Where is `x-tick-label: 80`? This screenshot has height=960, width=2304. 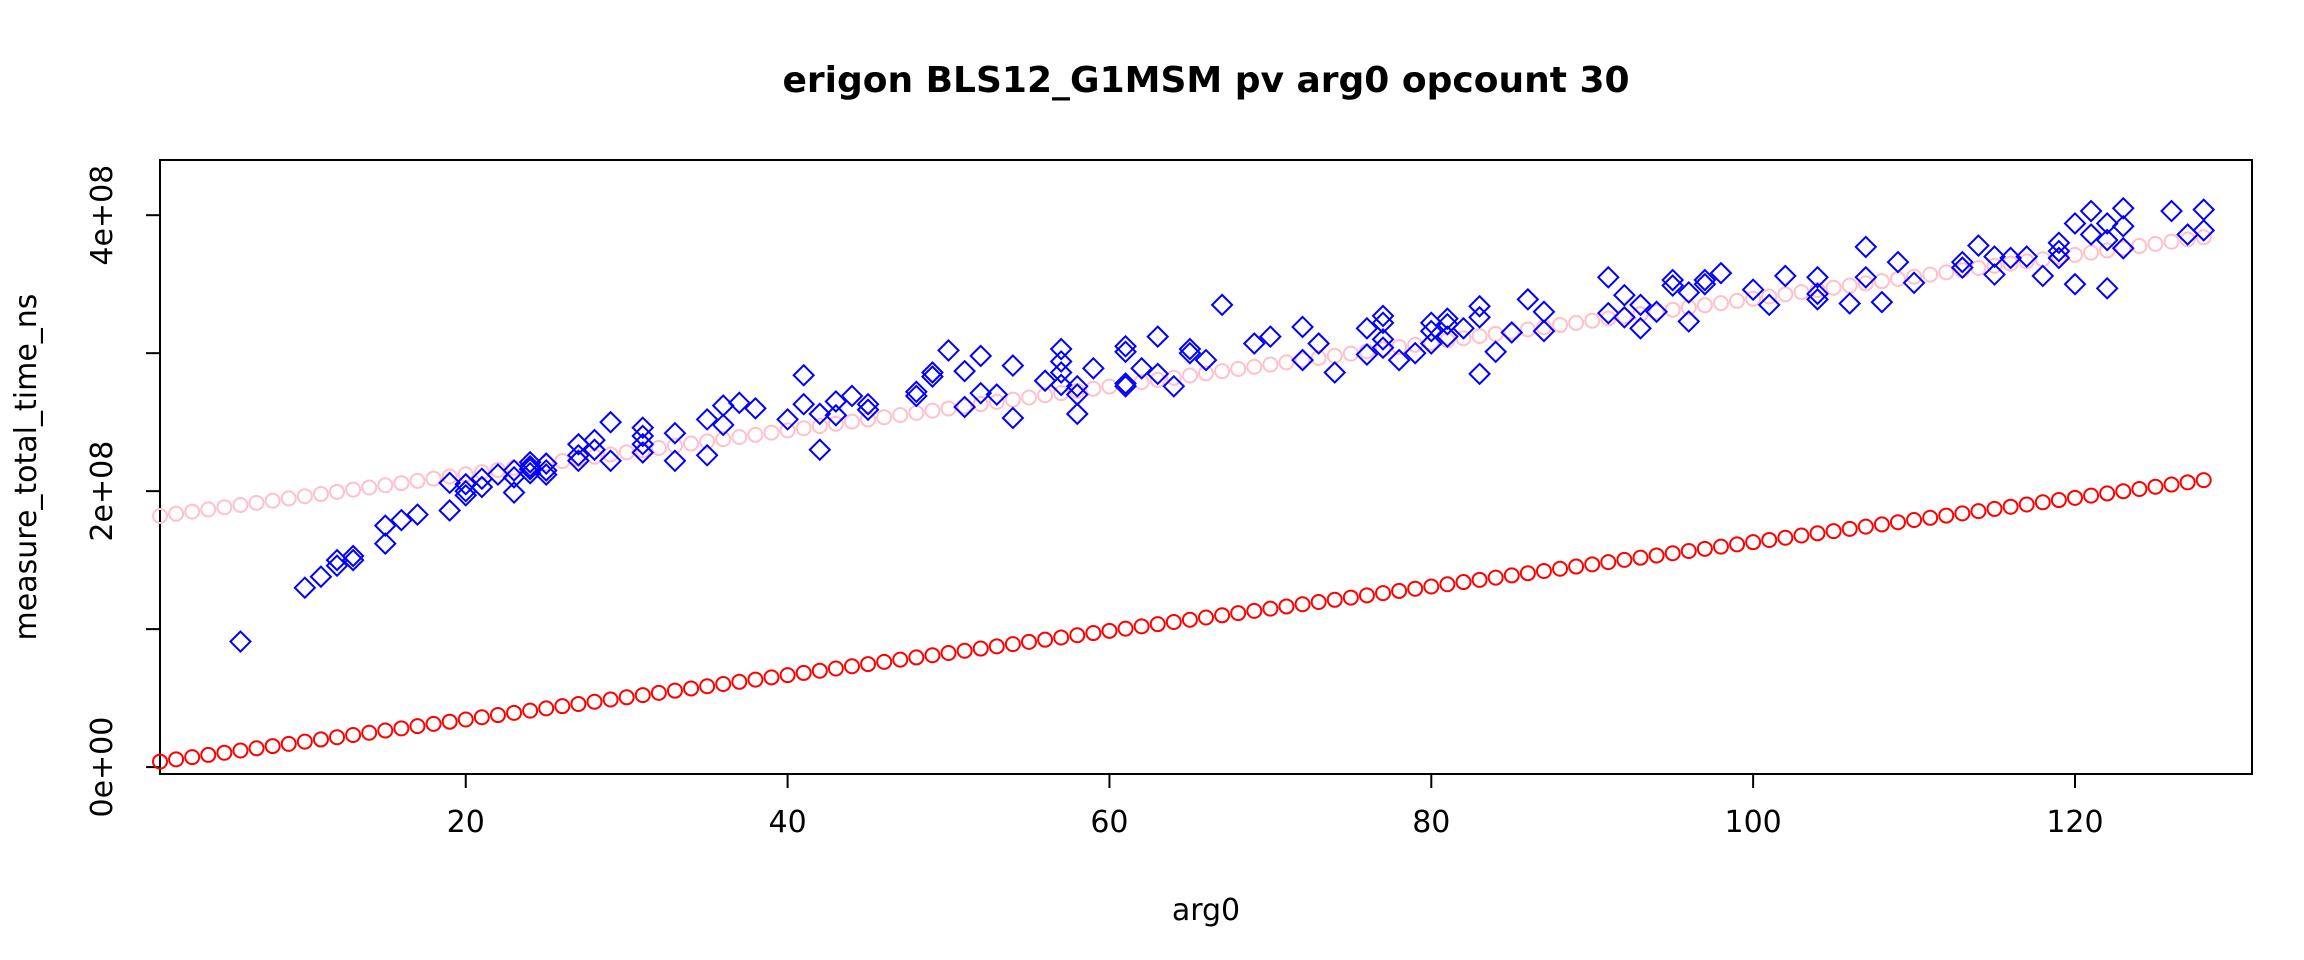
x-tick-label: 80 is located at coordinates (1431, 822).